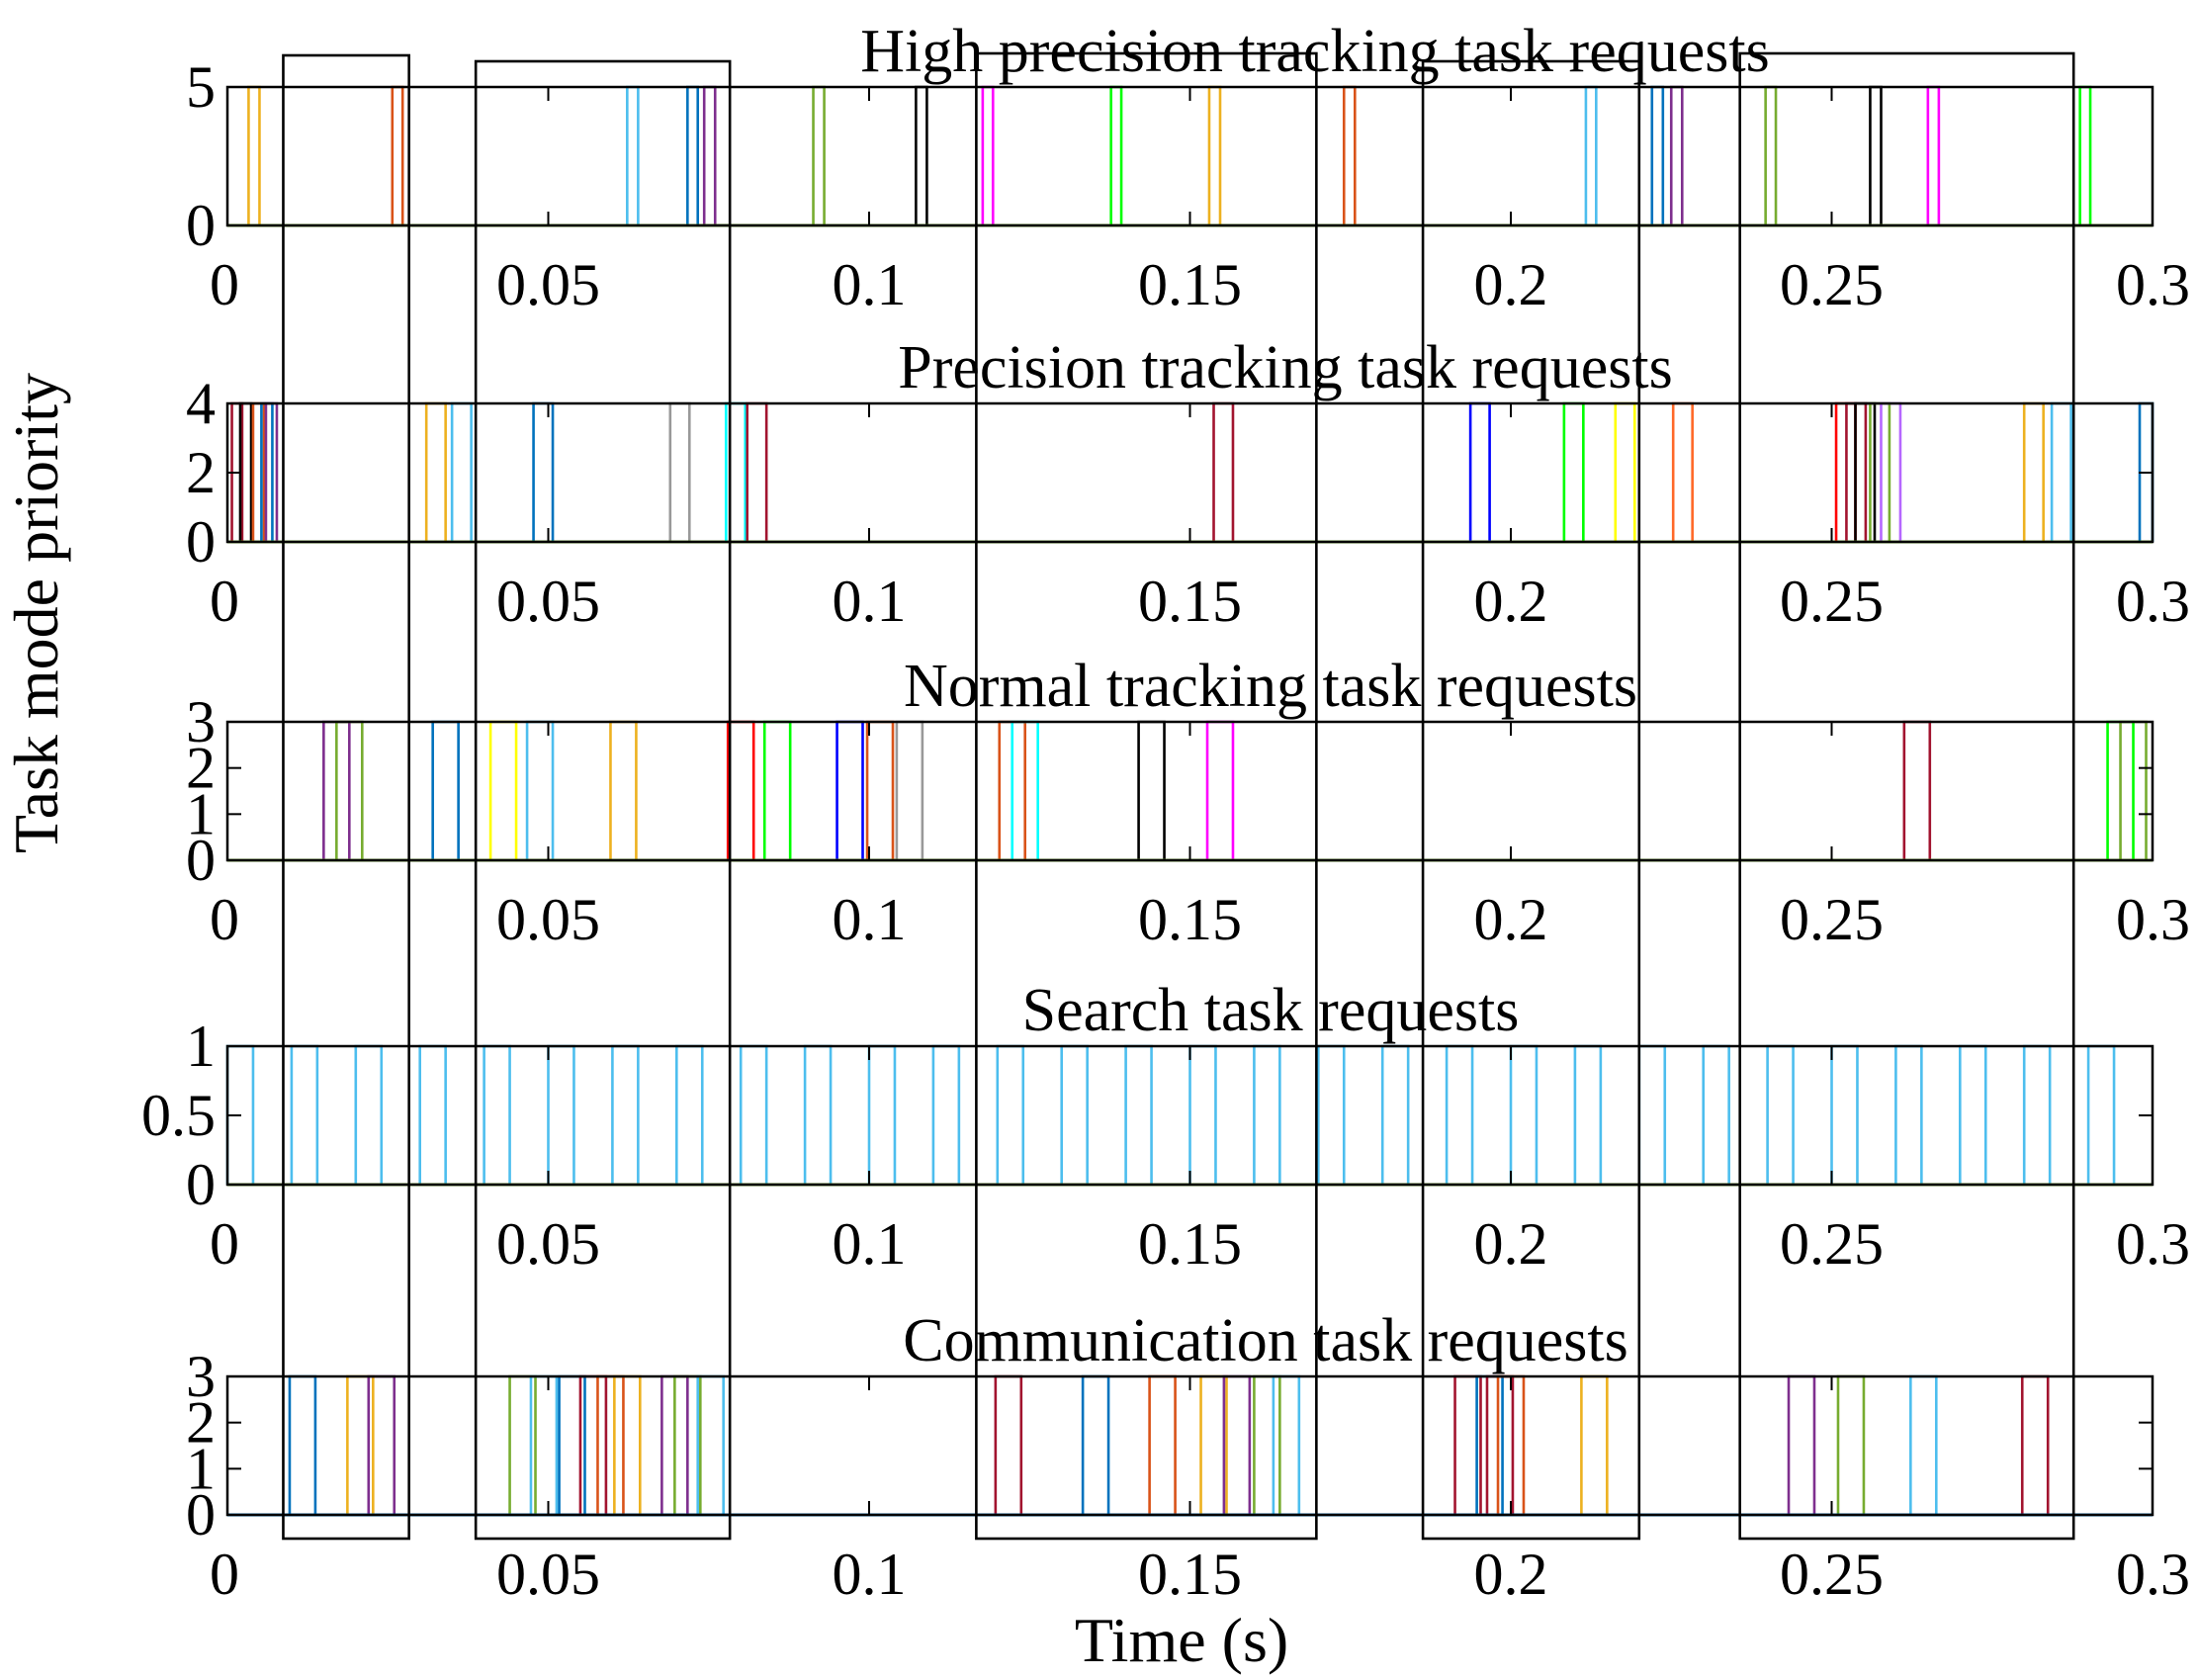  I want to click on y-tick-label: 4, so click(201, 403).